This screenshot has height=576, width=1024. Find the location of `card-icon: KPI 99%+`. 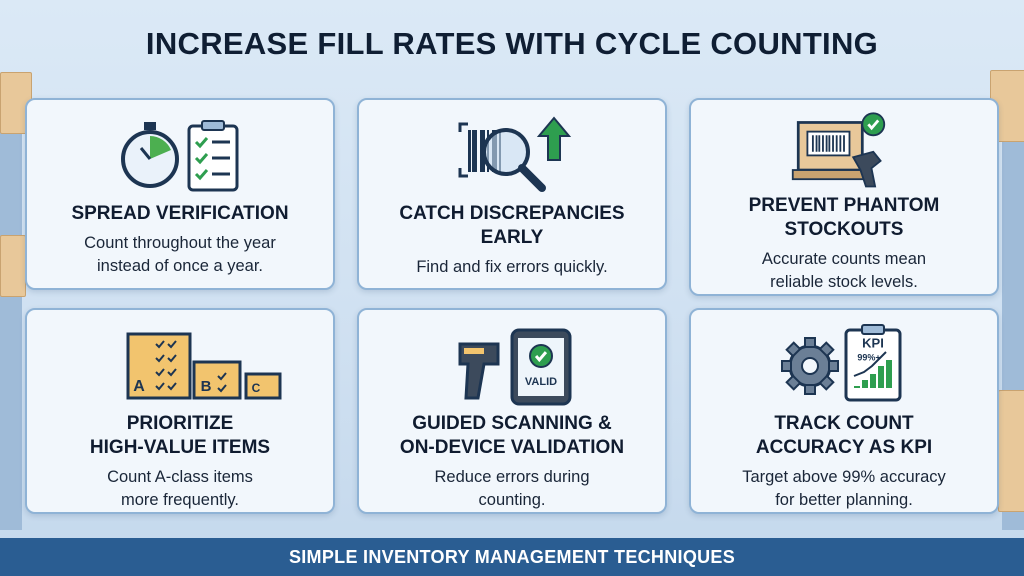

card-icon: KPI 99%+ is located at coordinates (841, 363).